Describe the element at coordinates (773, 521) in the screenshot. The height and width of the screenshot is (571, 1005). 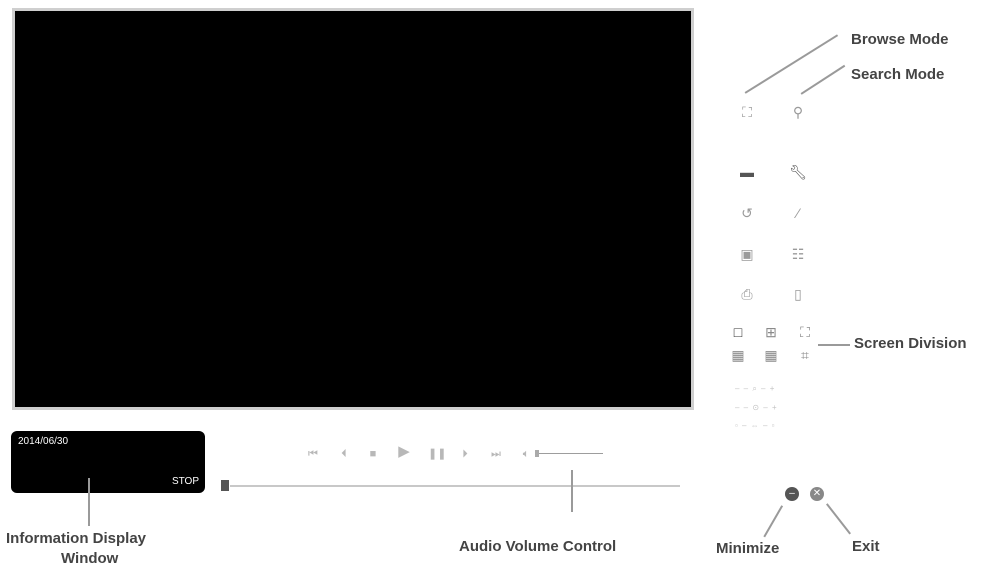
I see `leader-minimize` at that location.